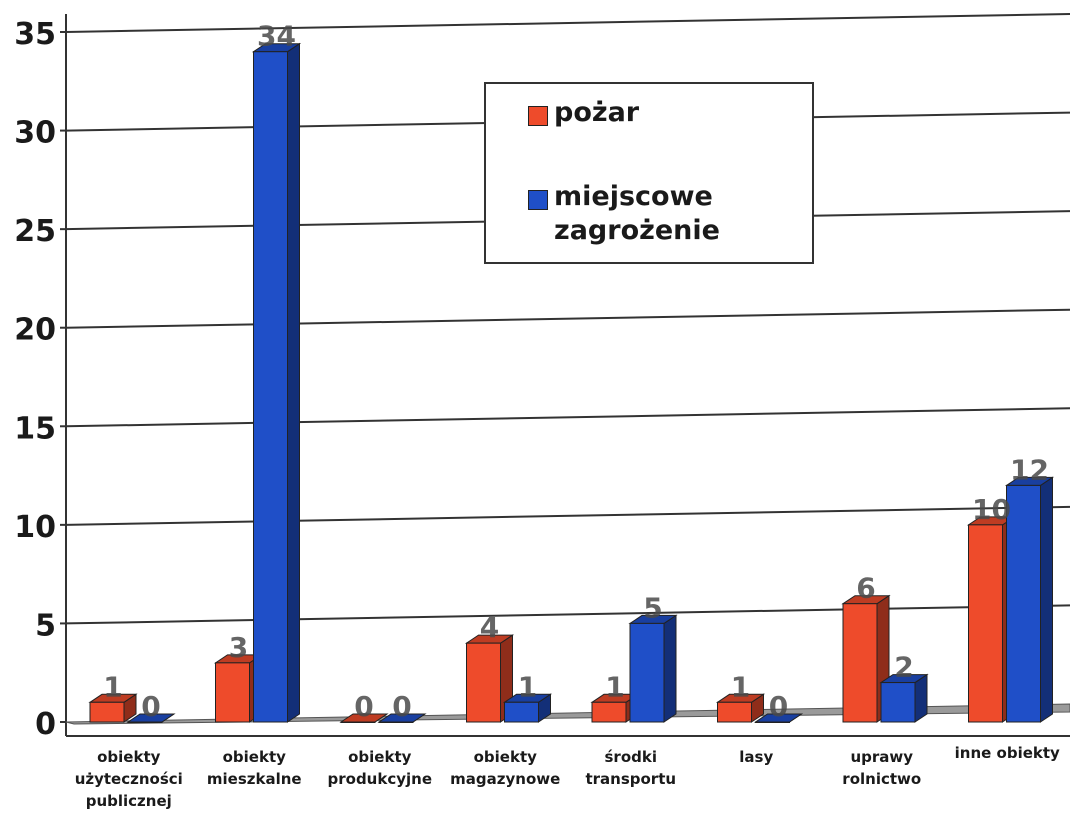 The height and width of the screenshot is (820, 1070). Describe the element at coordinates (652, 607) in the screenshot. I see `data-label-miejscowe-zagrozenie-4: 5` at that location.